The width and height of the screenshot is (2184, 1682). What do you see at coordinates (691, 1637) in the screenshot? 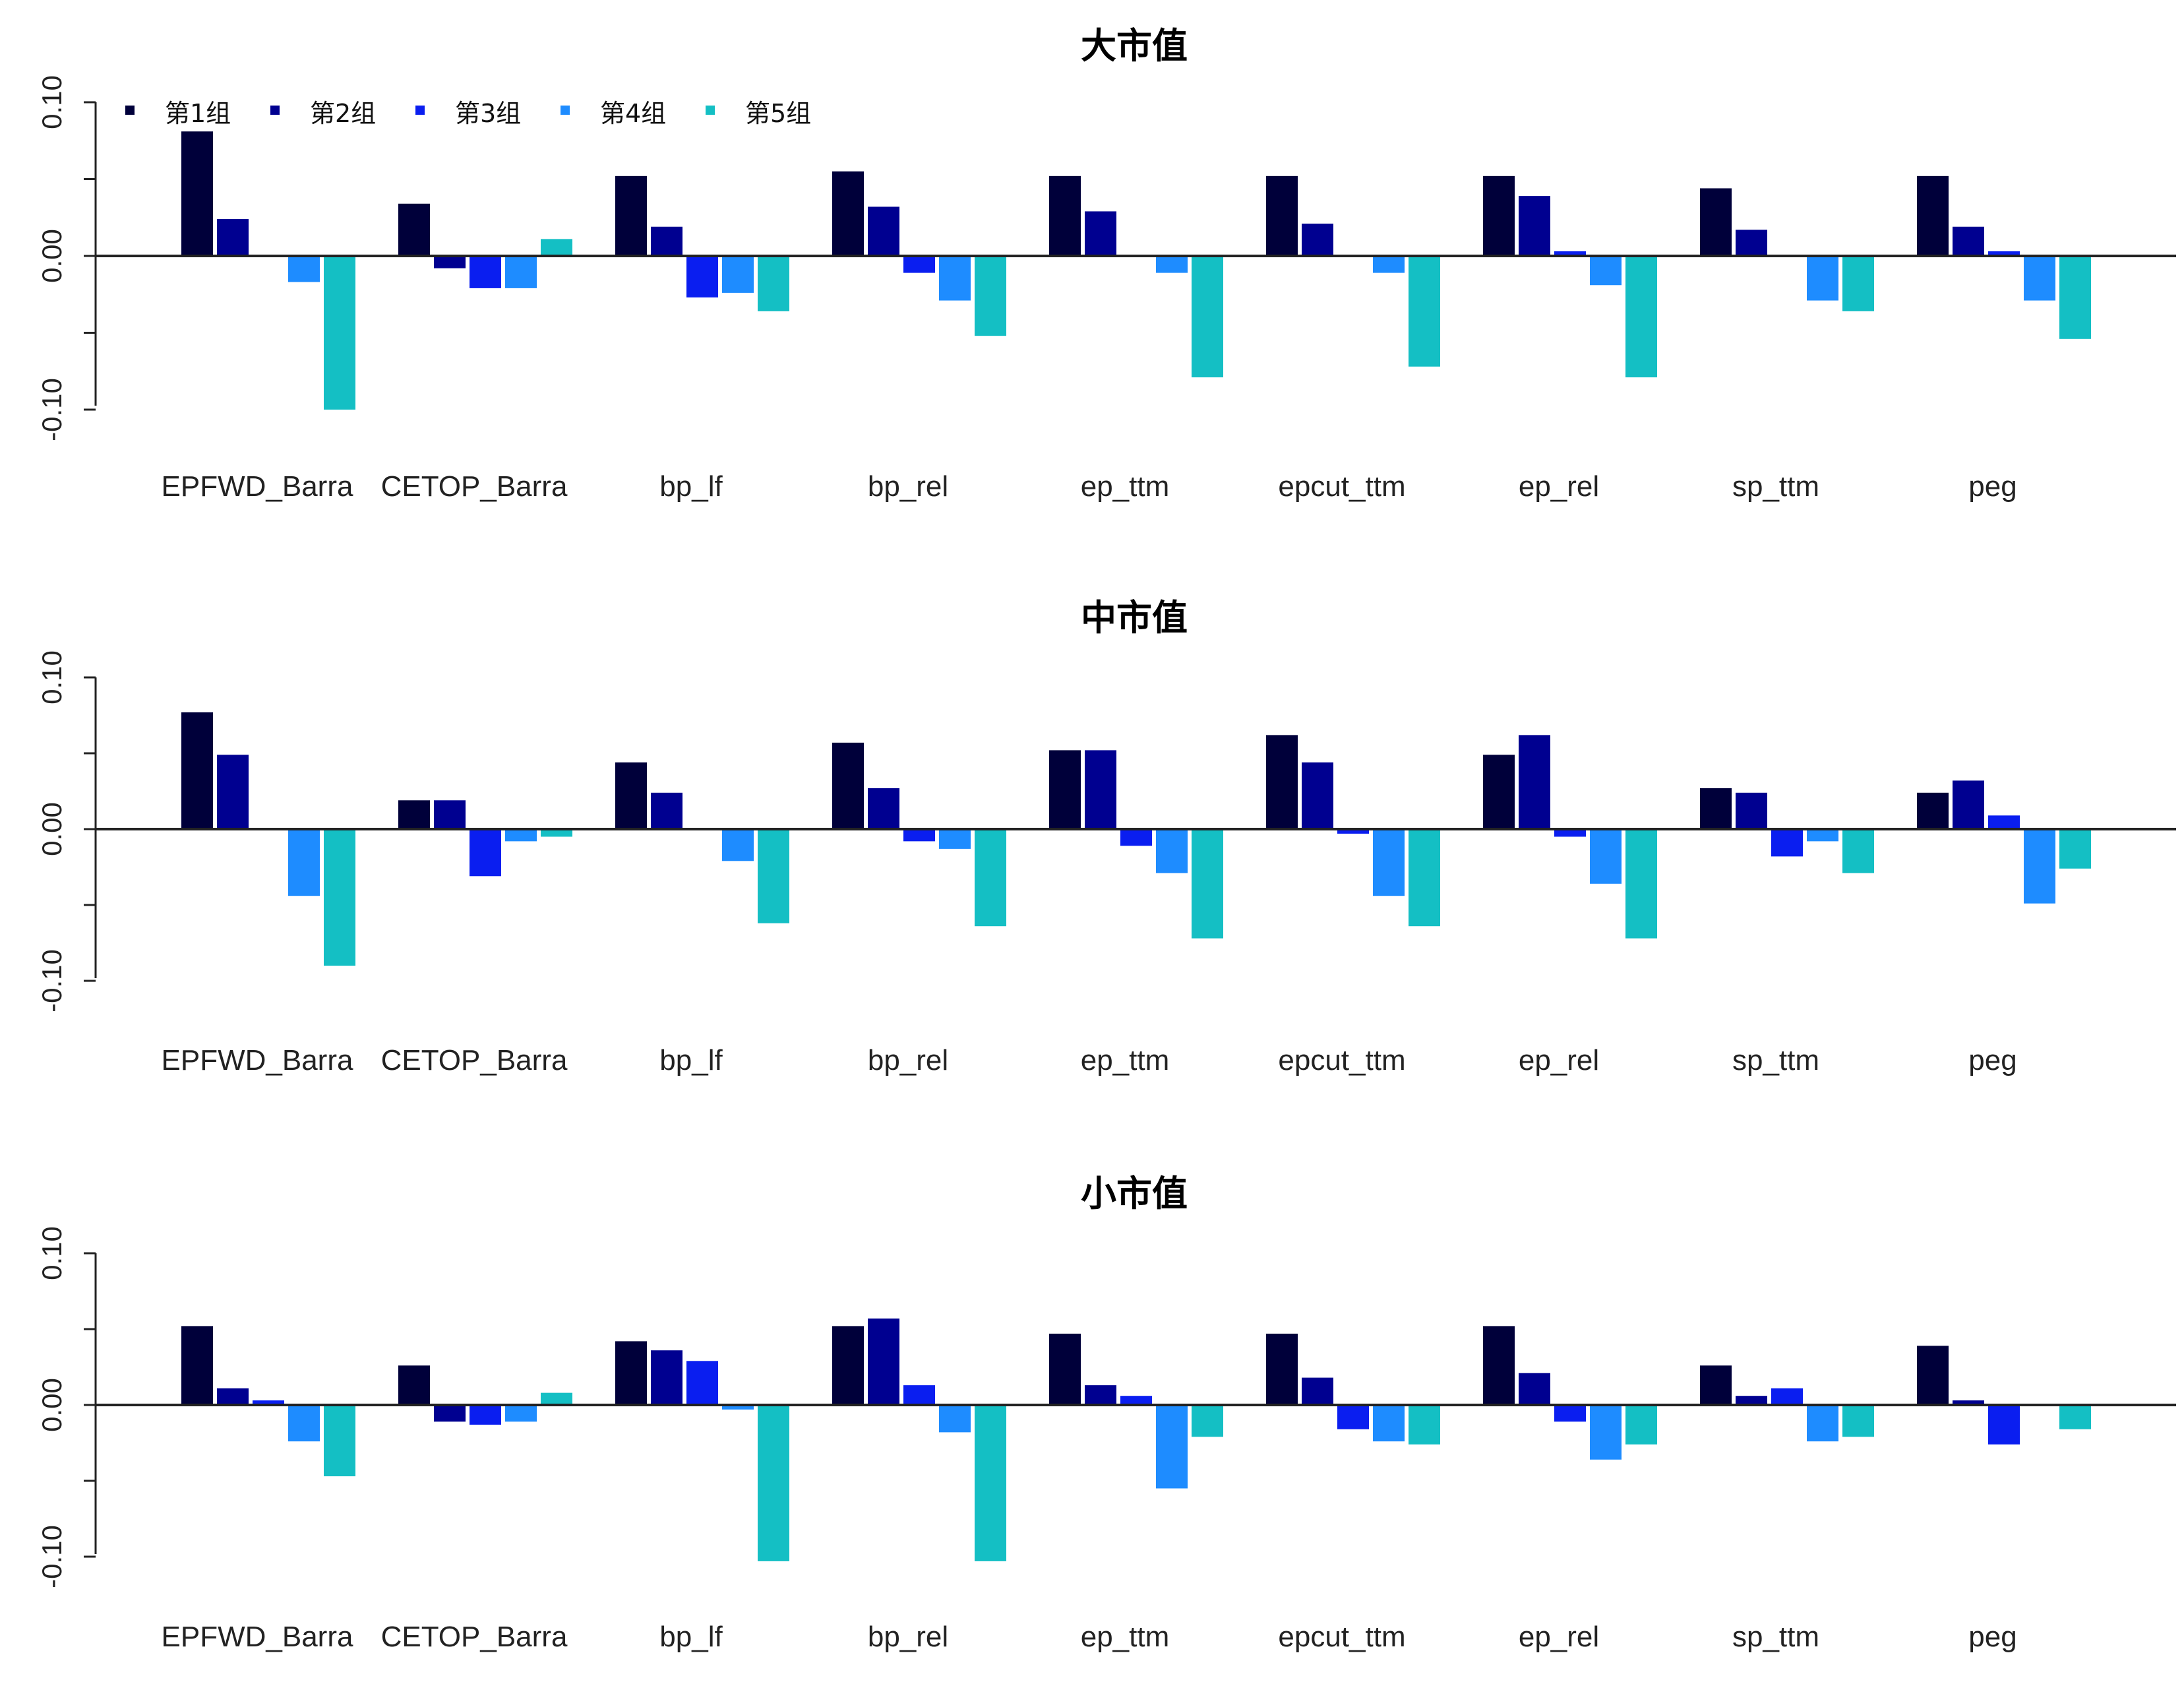
I see `category-label: bp_lf` at bounding box center [691, 1637].